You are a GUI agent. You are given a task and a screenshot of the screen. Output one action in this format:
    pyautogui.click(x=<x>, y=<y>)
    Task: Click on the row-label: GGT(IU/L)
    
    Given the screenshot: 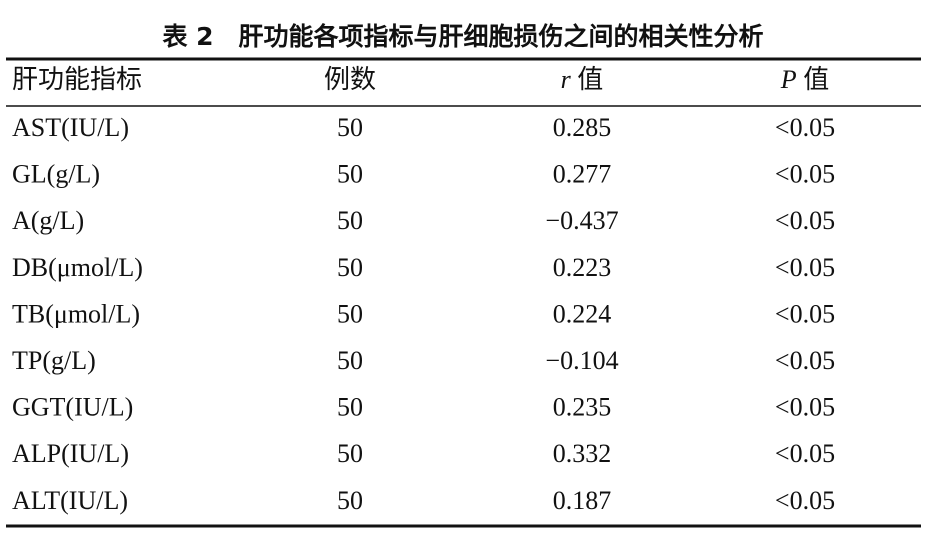 What is the action you would take?
    pyautogui.click(x=72, y=407)
    